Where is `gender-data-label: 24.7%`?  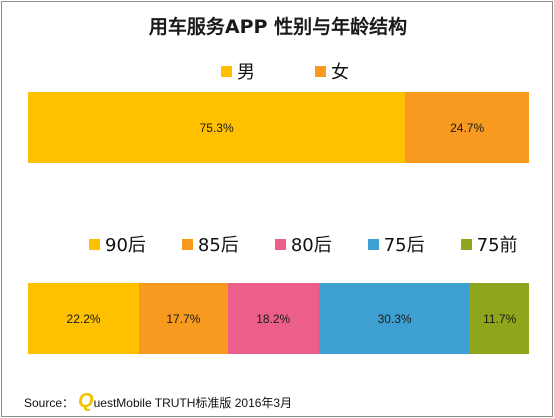
gender-data-label: 24.7% is located at coordinates (467, 127).